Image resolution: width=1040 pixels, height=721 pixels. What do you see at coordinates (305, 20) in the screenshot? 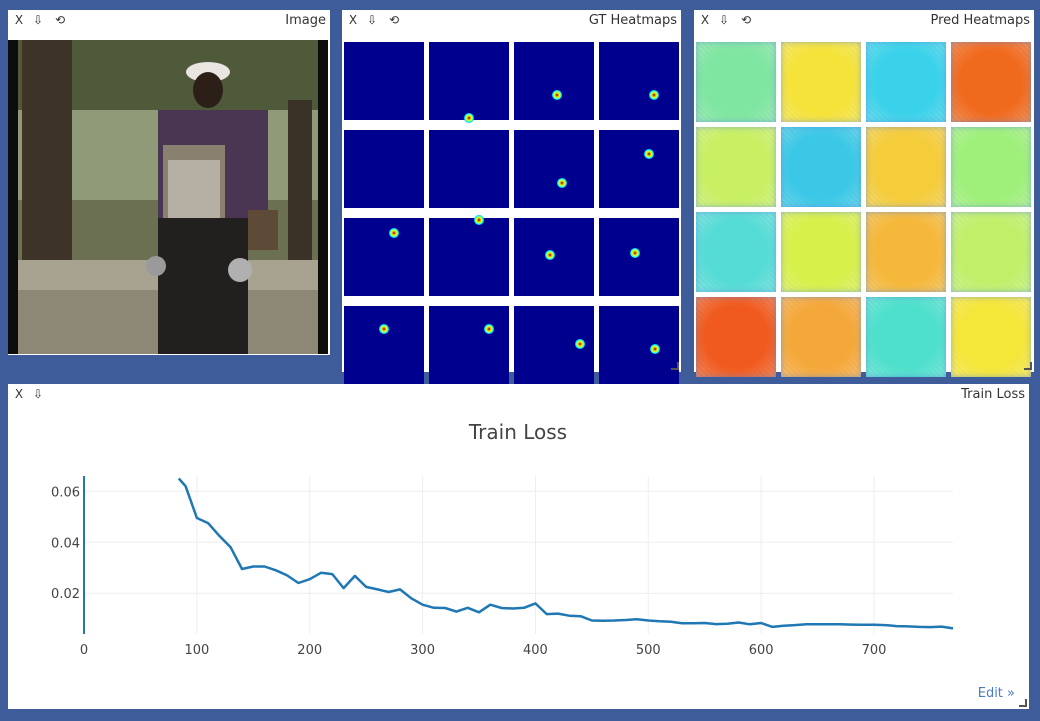
I see `pane-title: Image` at bounding box center [305, 20].